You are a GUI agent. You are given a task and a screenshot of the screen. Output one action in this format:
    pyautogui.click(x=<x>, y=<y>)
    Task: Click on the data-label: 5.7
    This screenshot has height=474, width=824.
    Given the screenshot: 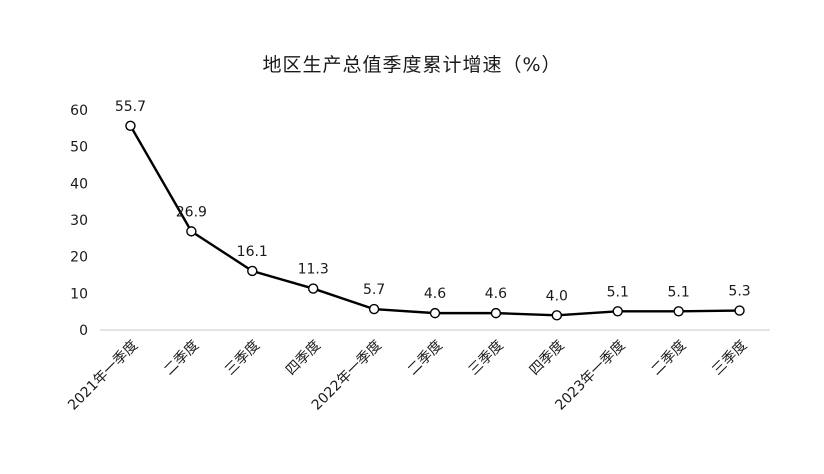 What is the action you would take?
    pyautogui.click(x=374, y=290)
    